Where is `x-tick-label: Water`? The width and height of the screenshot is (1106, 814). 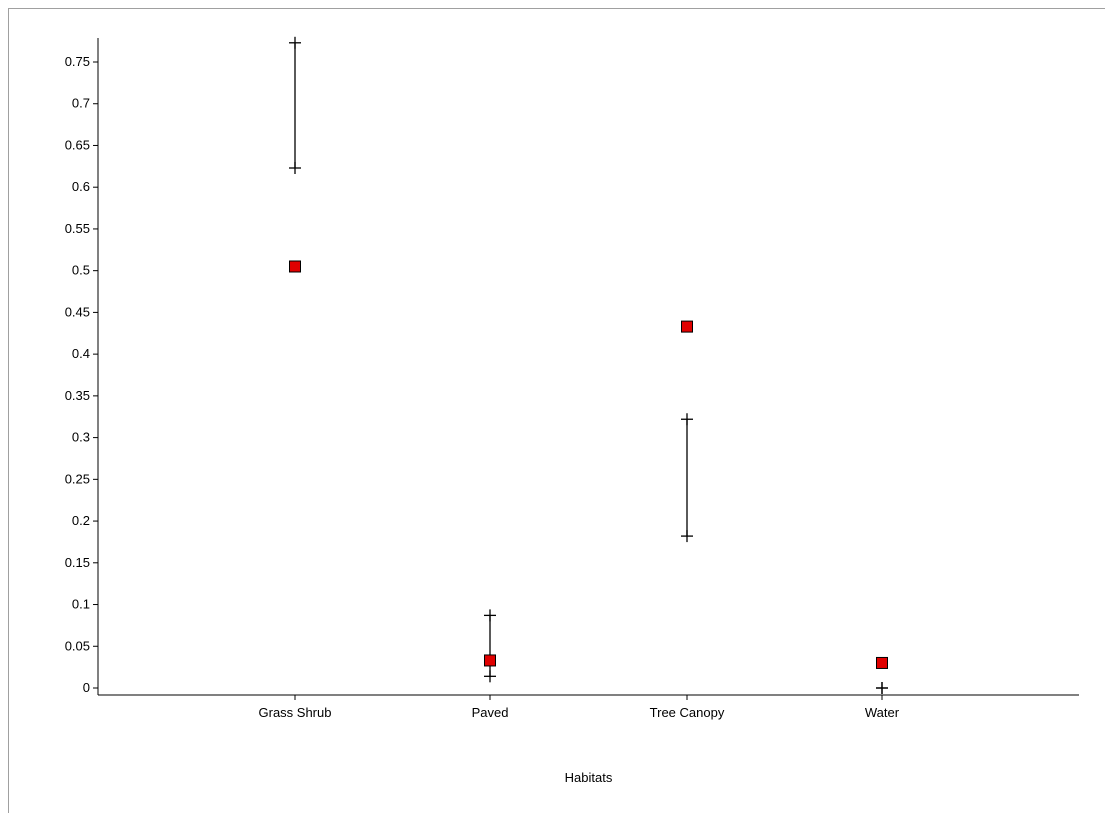 x-tick-label: Water is located at coordinates (882, 712).